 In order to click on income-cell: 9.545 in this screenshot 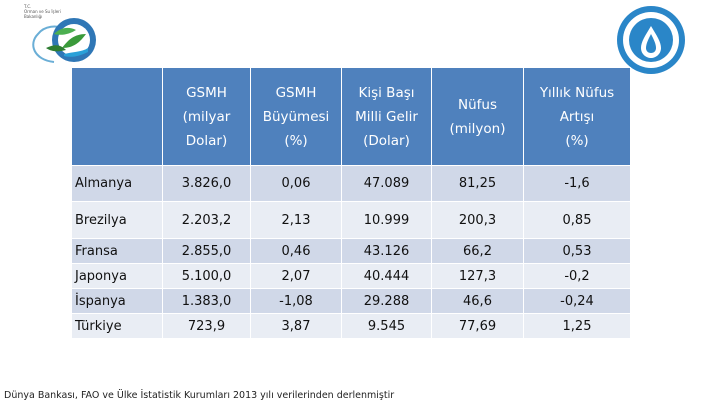, I will do `click(386, 326)`.